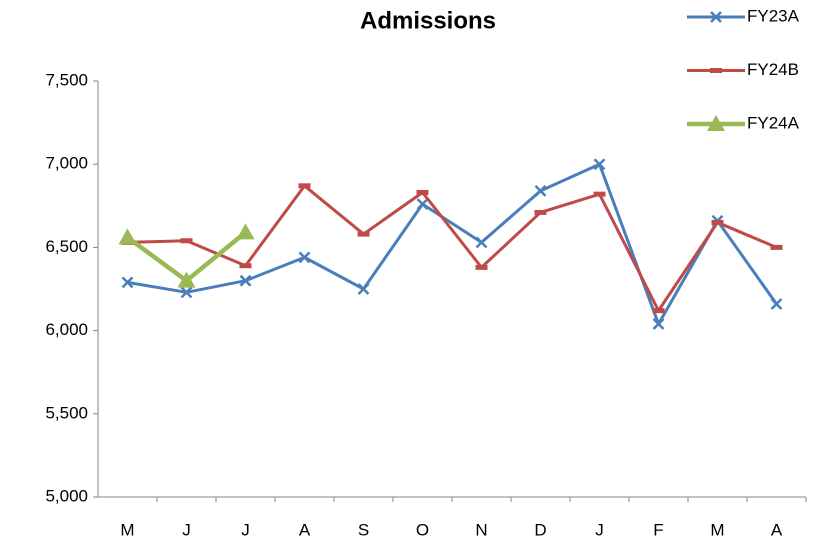  What do you see at coordinates (773, 15) in the screenshot?
I see `legend-label: FY23A` at bounding box center [773, 15].